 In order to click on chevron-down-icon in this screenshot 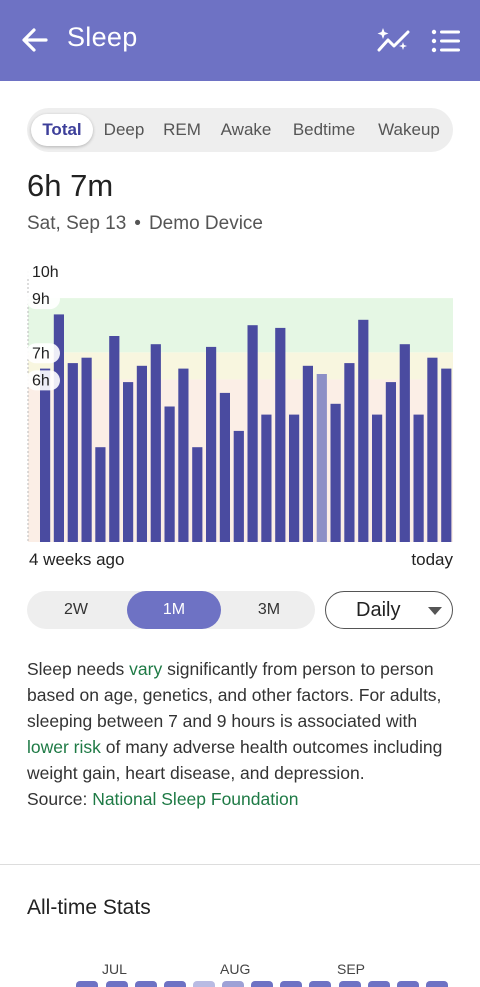, I will do `click(435, 611)`.